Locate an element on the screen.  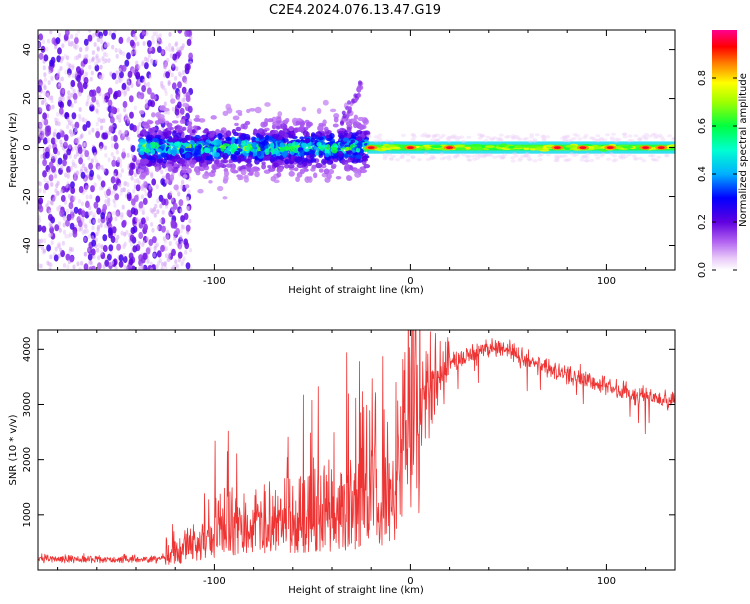
y-tick-label: 4000 is located at coordinates (27, 349).